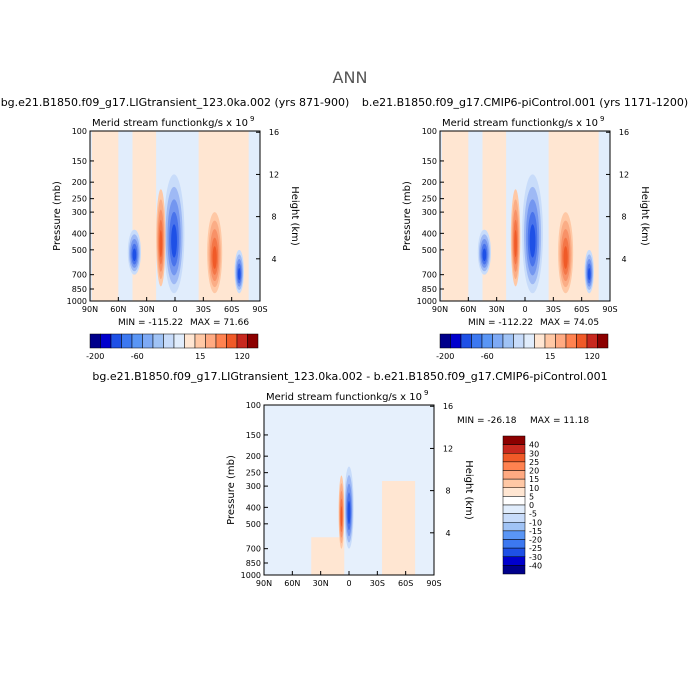  What do you see at coordinates (147, 123) in the screenshot?
I see `plot-title: Merid stream function` at bounding box center [147, 123].